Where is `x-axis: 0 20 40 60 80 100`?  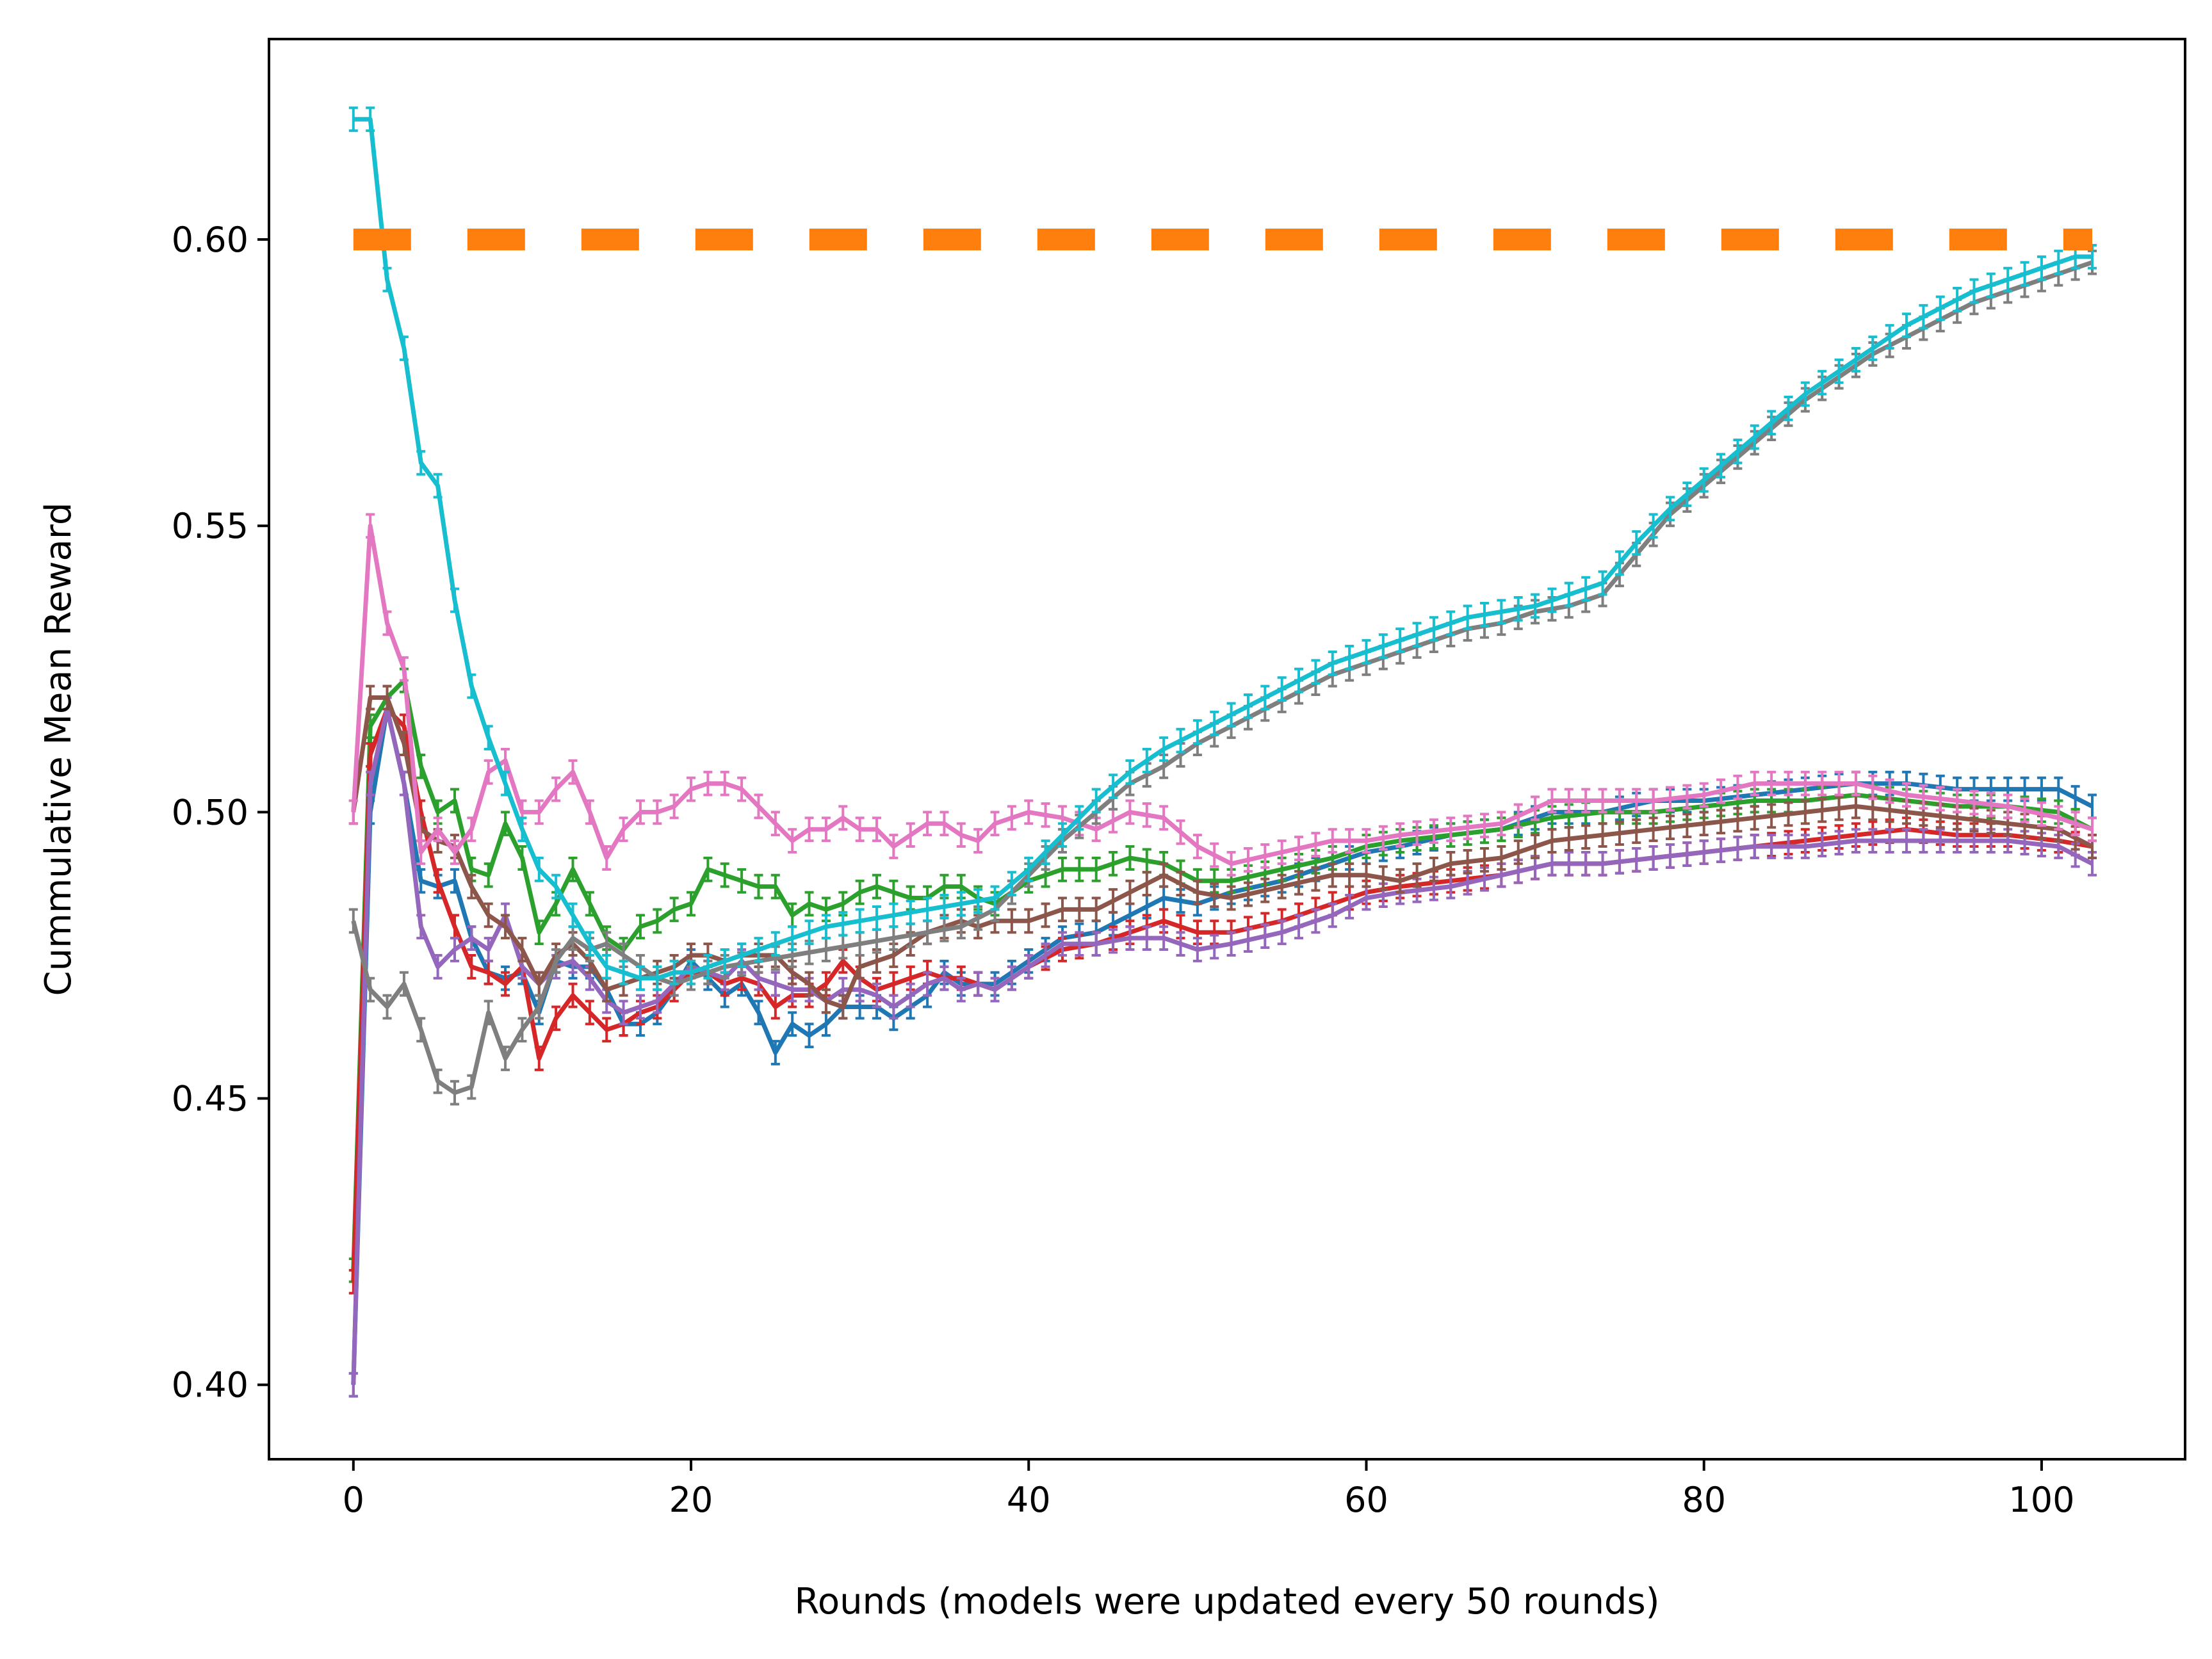 x-axis: 0 20 40 60 80 100 is located at coordinates (1208, 1489).